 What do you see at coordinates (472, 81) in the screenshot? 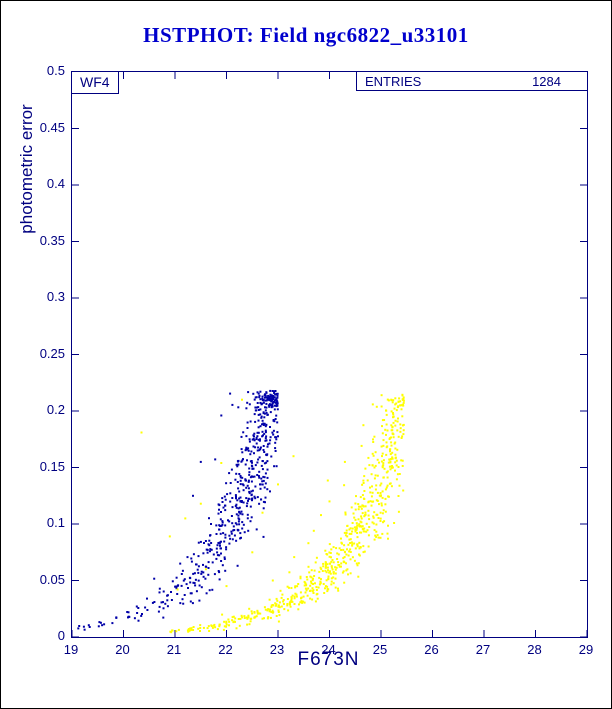
I see `stats-box: ENTRIES 1284` at bounding box center [472, 81].